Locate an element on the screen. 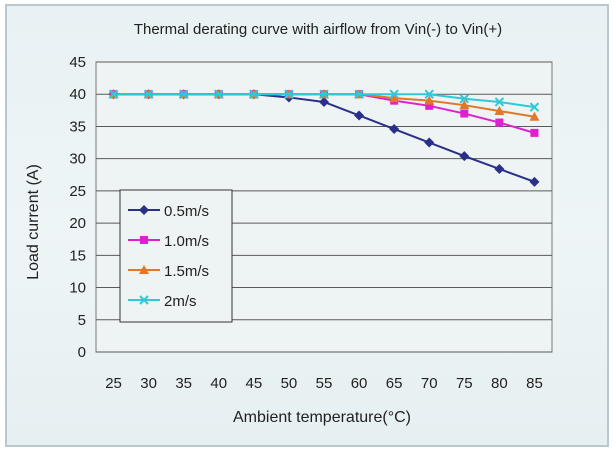  legend: 0.5m/s 1.0m/s 1.5m/s 2m/s is located at coordinates (176, 256).